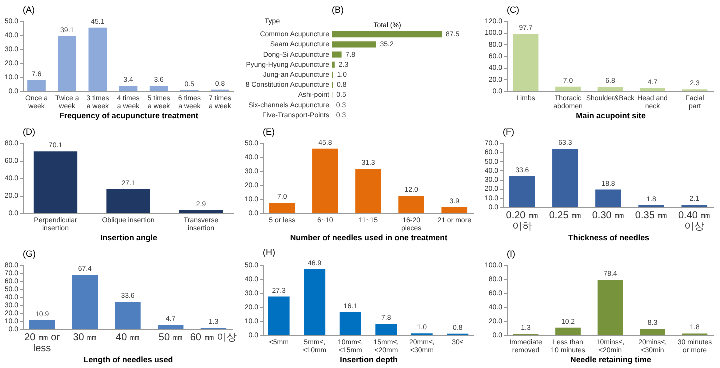 The width and height of the screenshot is (720, 368). What do you see at coordinates (170, 338) in the screenshot?
I see `x-tick-label: 50 ㎜` at bounding box center [170, 338].